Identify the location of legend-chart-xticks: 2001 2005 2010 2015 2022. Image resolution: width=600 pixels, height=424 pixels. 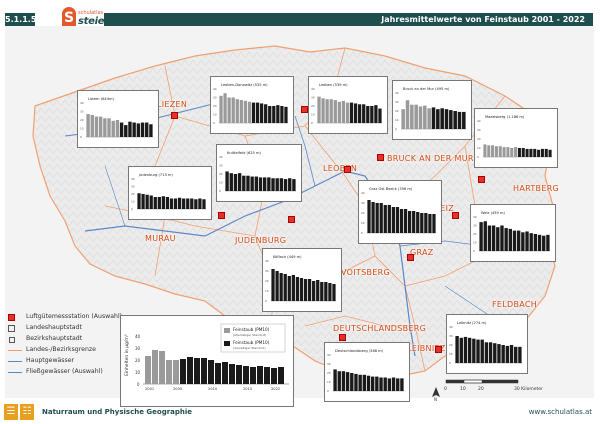
(212, 389).